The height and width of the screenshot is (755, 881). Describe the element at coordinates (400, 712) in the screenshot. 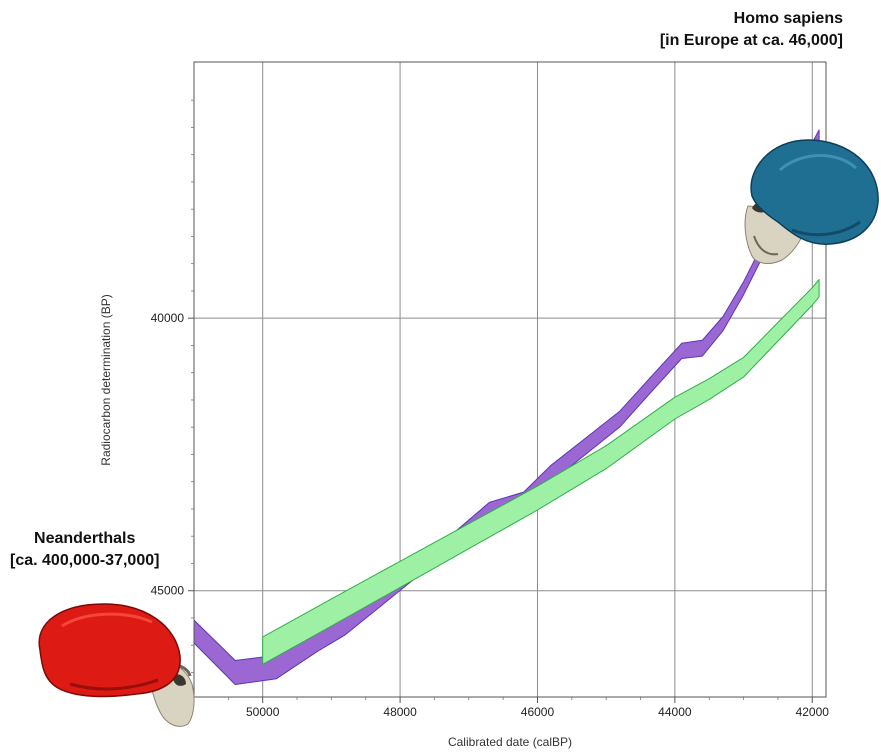

I see `x-tick-label: 48000` at that location.